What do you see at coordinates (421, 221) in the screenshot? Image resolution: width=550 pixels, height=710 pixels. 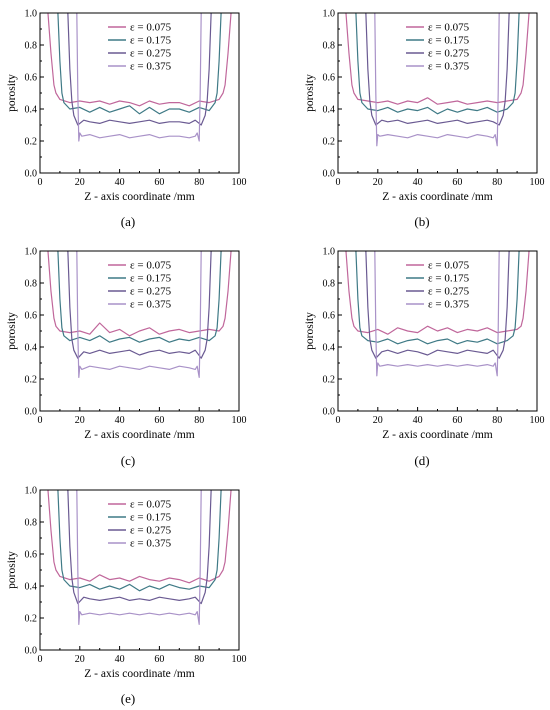 I see `panel-label: (b)` at bounding box center [421, 221].